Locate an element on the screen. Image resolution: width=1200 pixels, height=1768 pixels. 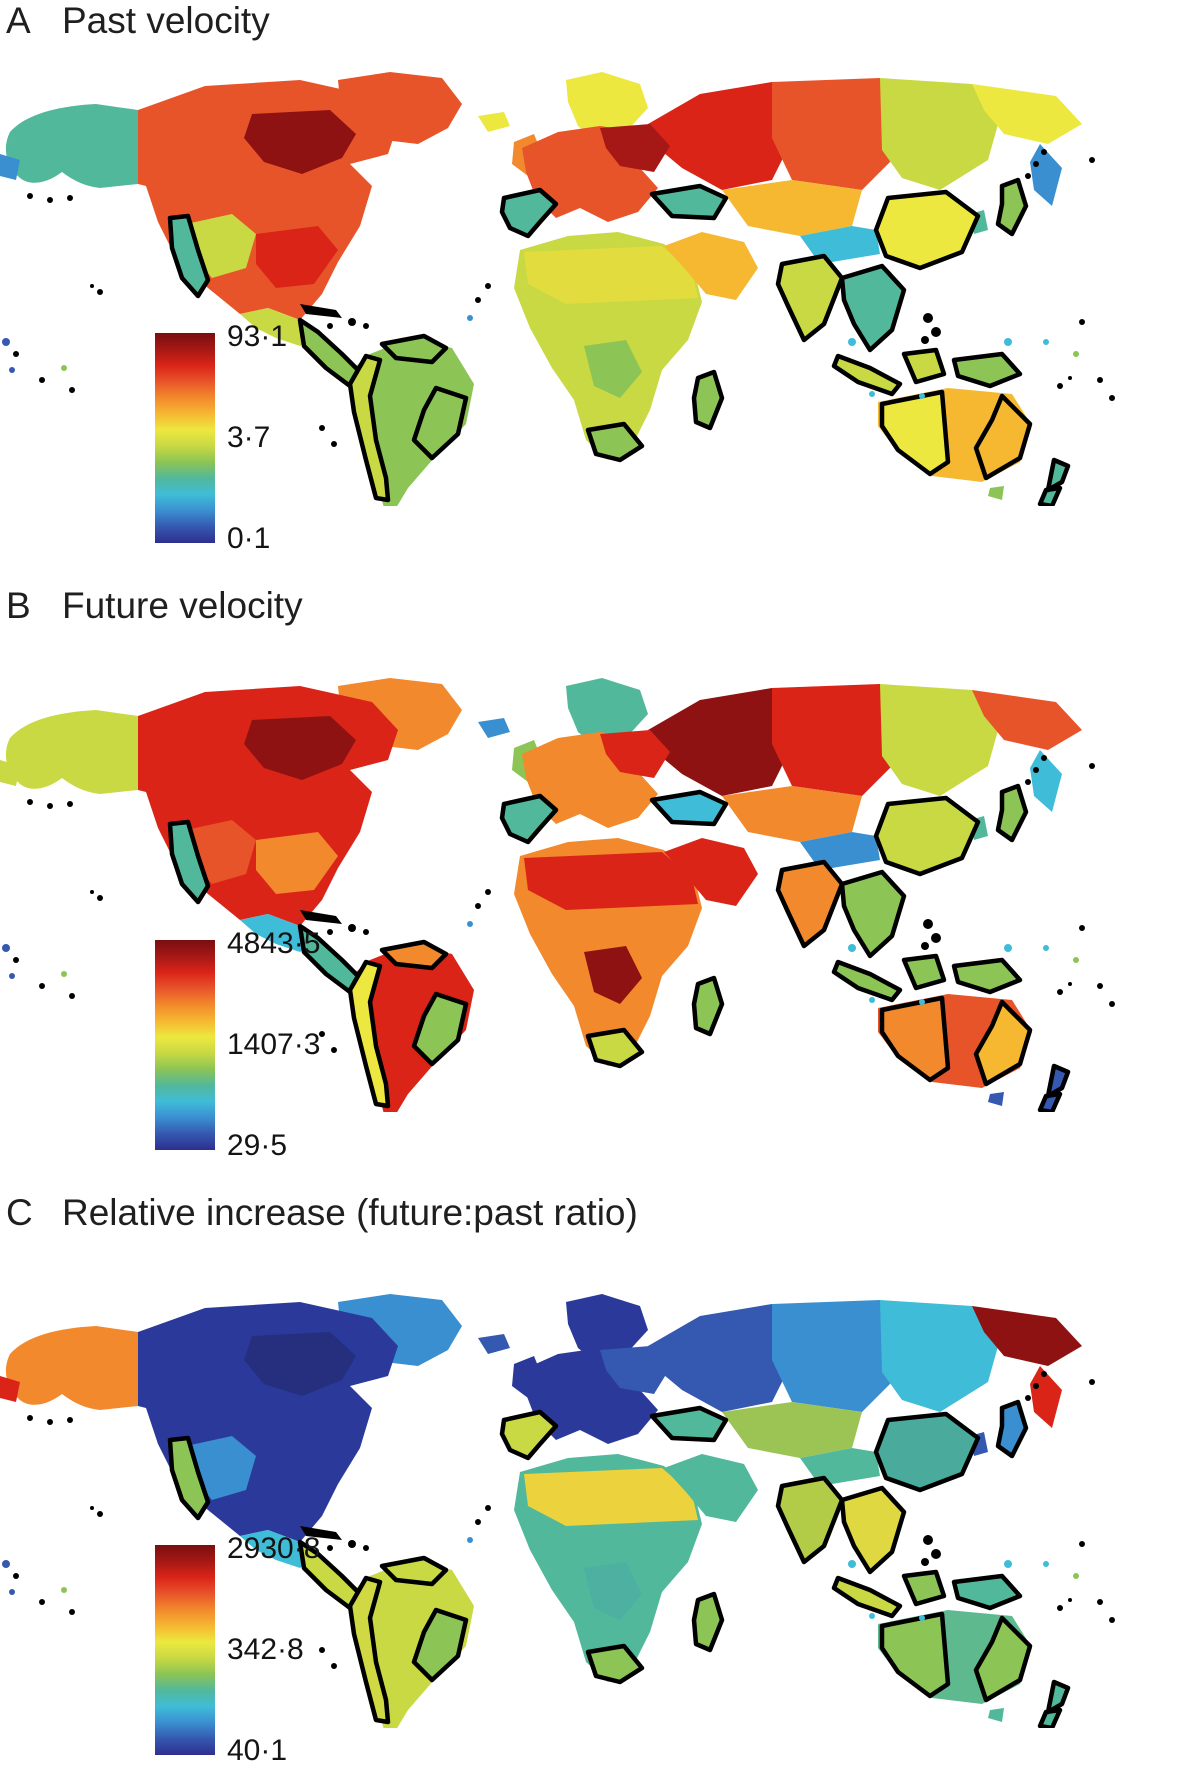
colorbar-min-label: 0·1 is located at coordinates (249, 538).